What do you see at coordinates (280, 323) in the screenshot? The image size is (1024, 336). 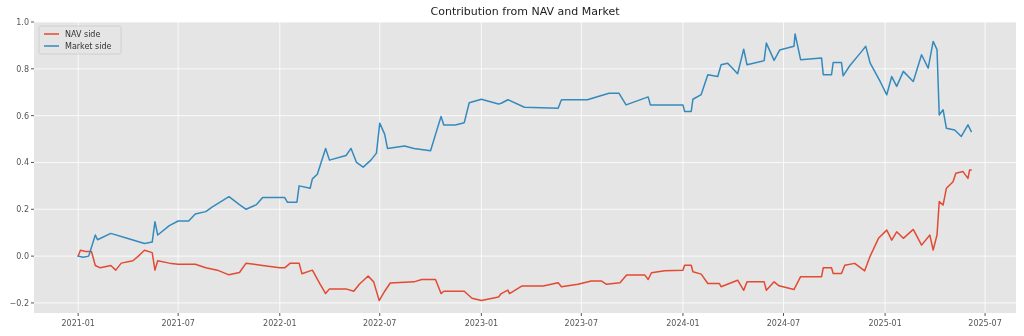 I see `x-tick-label: 2022-01` at bounding box center [280, 323].